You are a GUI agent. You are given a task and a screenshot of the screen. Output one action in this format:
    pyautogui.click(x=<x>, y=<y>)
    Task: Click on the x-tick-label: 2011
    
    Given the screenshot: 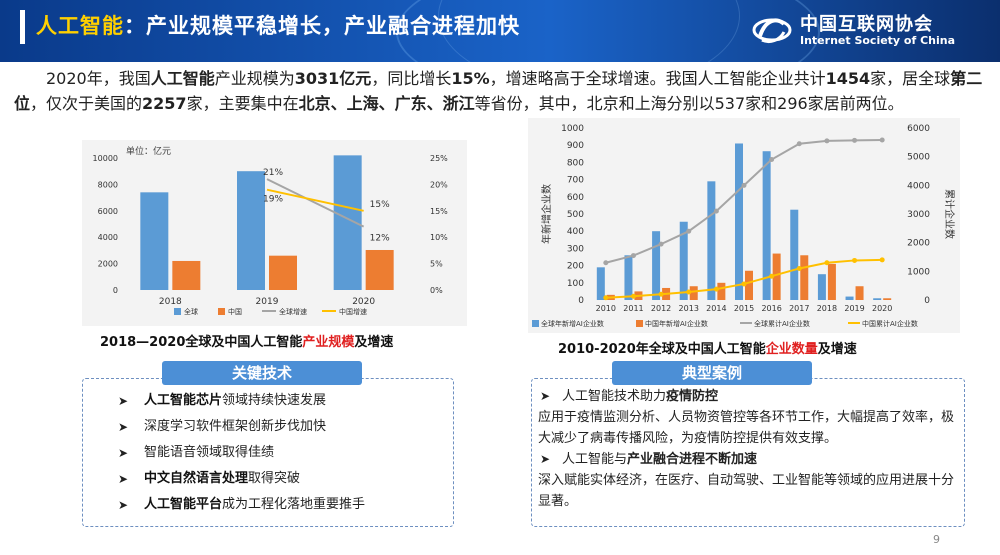 What is the action you would take?
    pyautogui.click(x=633, y=308)
    